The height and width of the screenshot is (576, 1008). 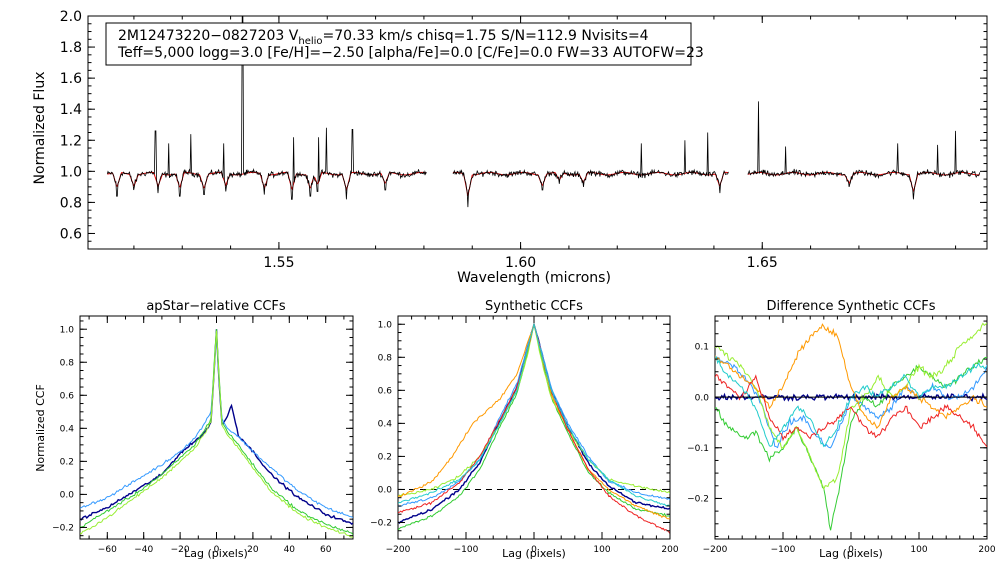 What do you see at coordinates (290, 550) in the screenshot?
I see `apstar-ccf-x-tick-label: 40` at bounding box center [290, 550].